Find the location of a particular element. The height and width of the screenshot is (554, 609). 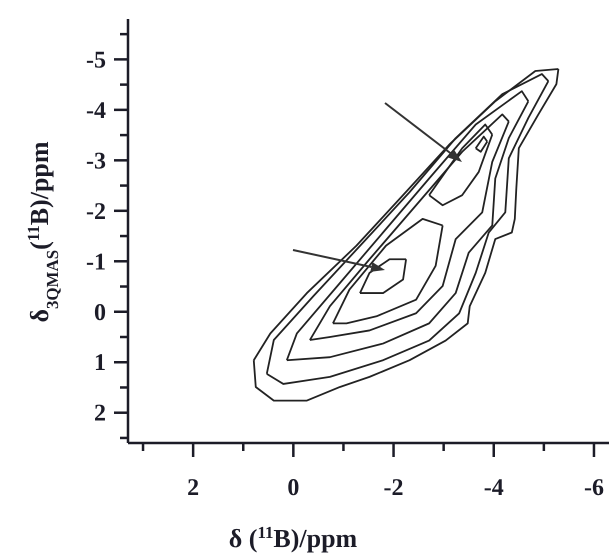

x-tick-label: -6 is located at coordinates (594, 488).